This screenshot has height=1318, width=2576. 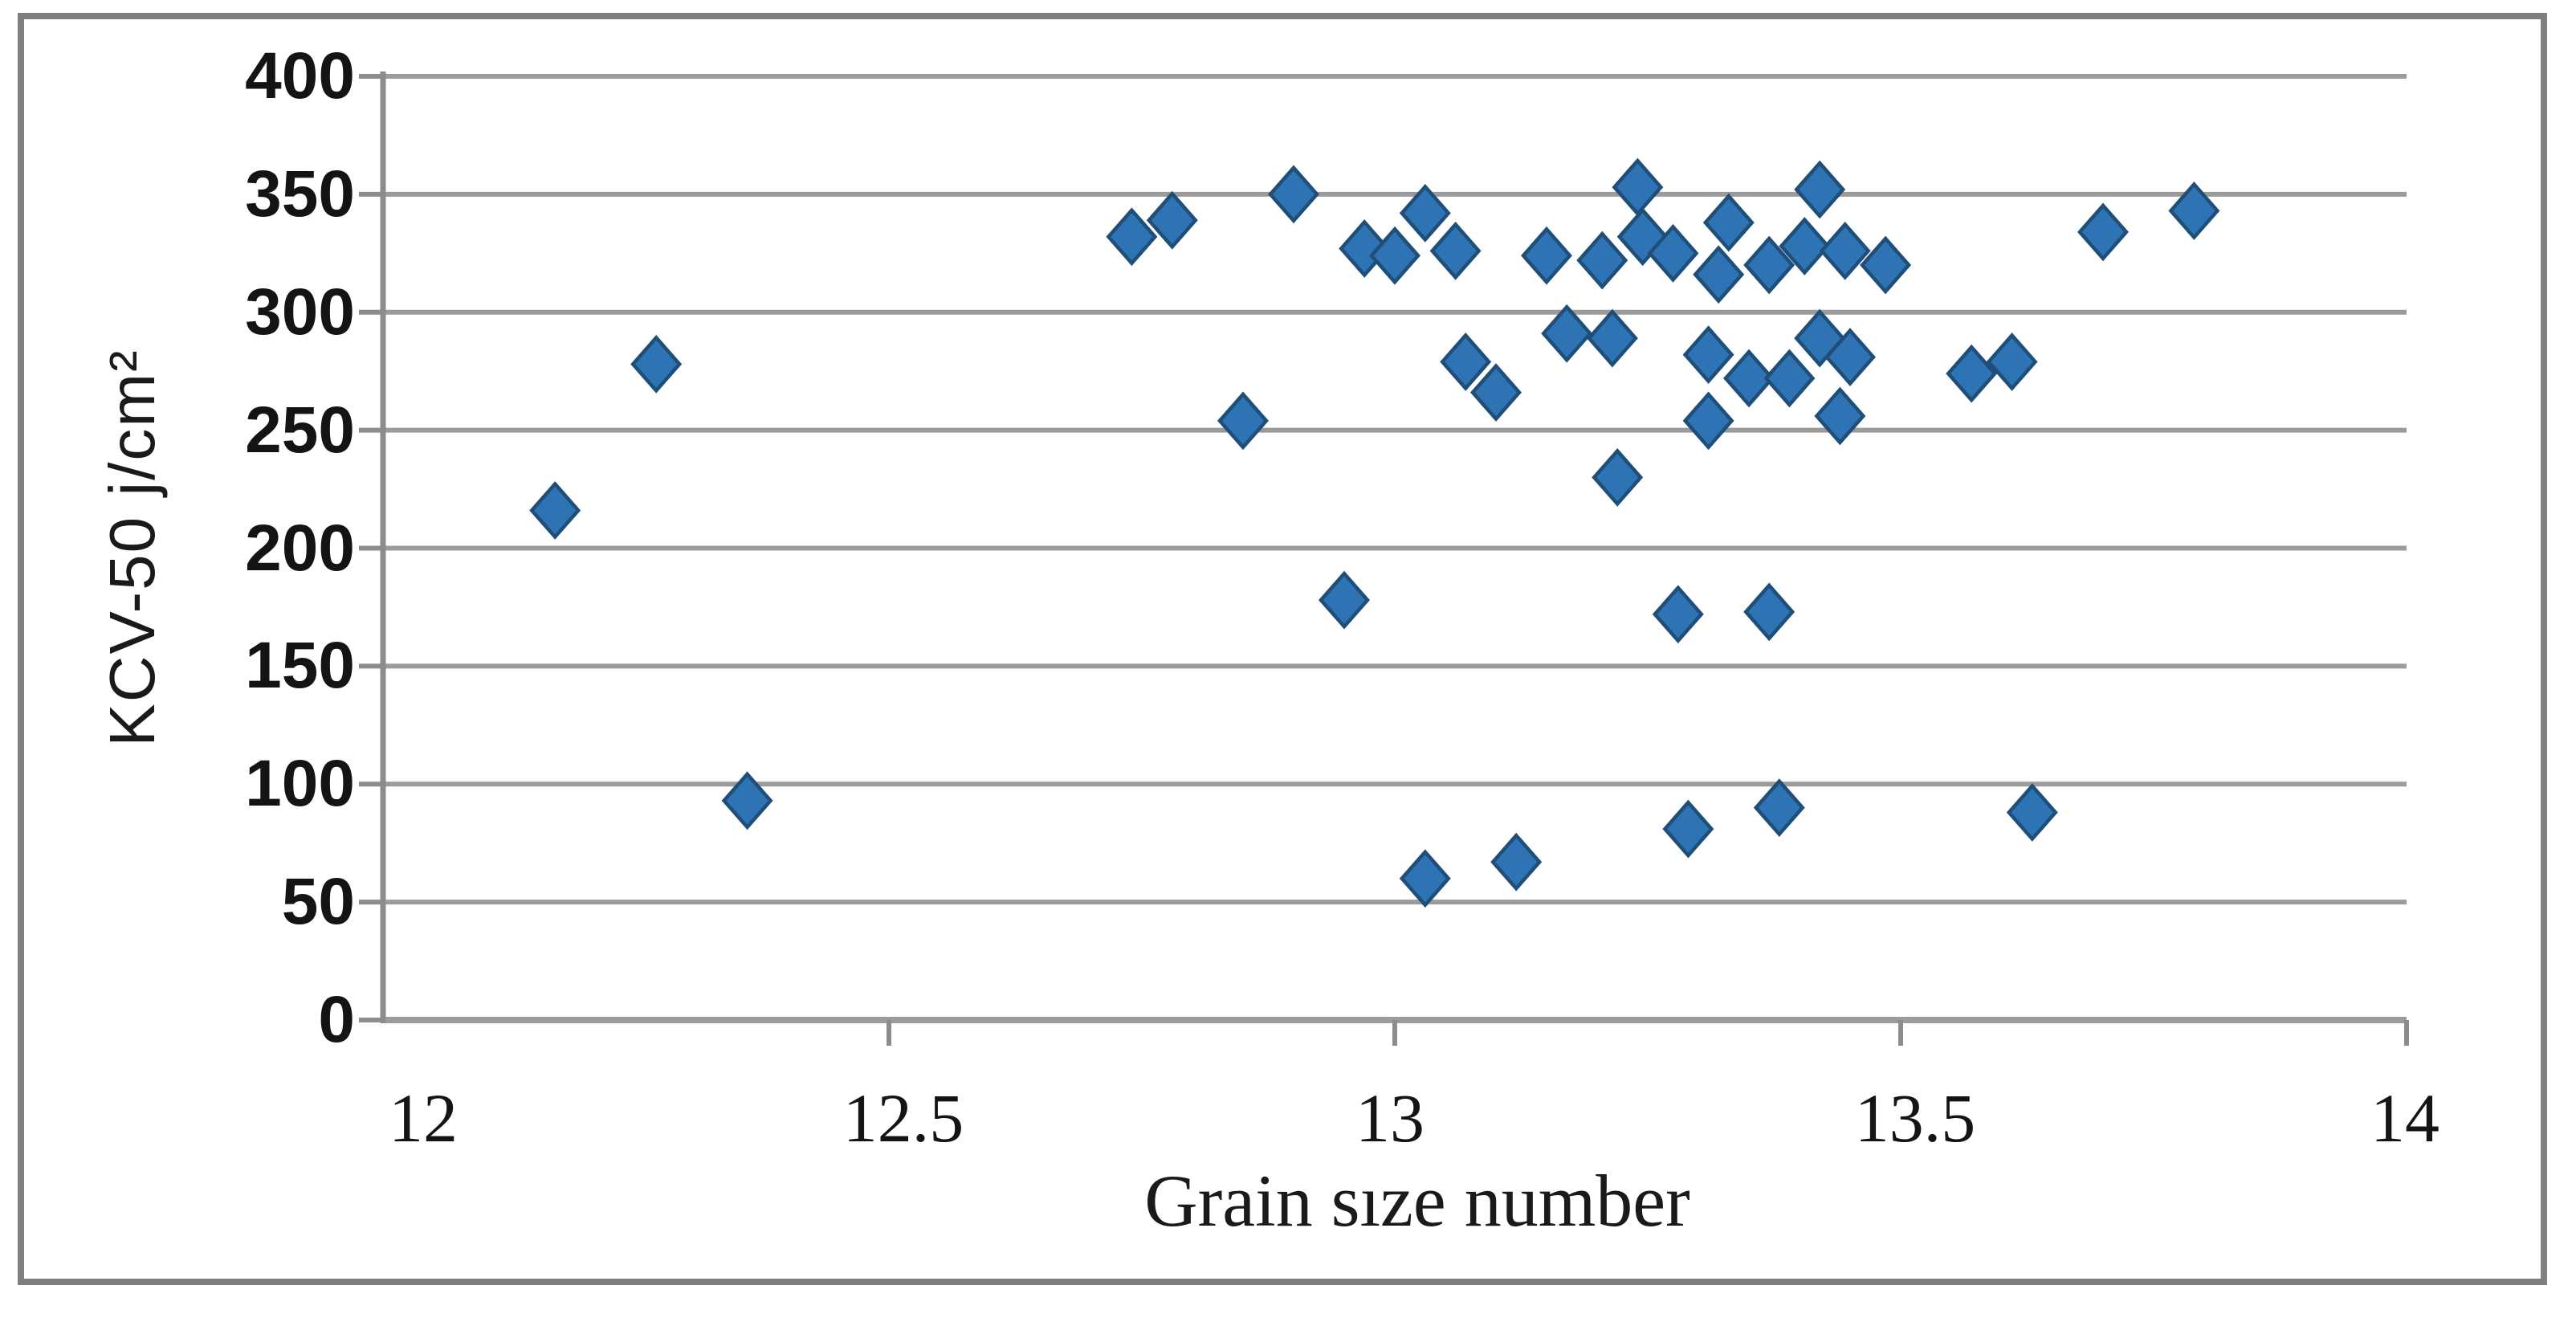 What do you see at coordinates (903, 1118) in the screenshot?
I see `x-tick-label: 12.5` at bounding box center [903, 1118].